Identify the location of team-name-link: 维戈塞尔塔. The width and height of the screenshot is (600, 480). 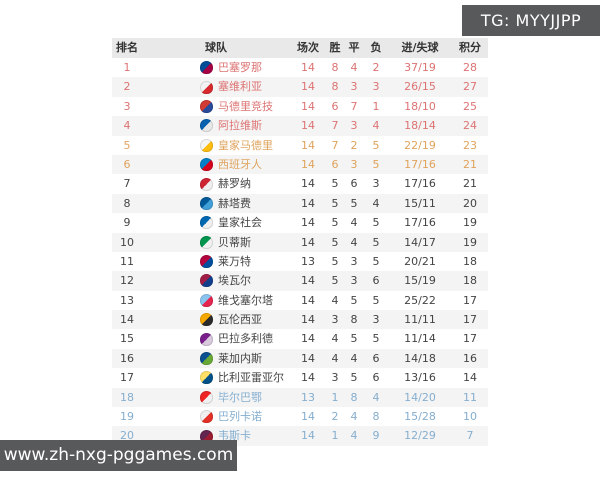
(245, 300).